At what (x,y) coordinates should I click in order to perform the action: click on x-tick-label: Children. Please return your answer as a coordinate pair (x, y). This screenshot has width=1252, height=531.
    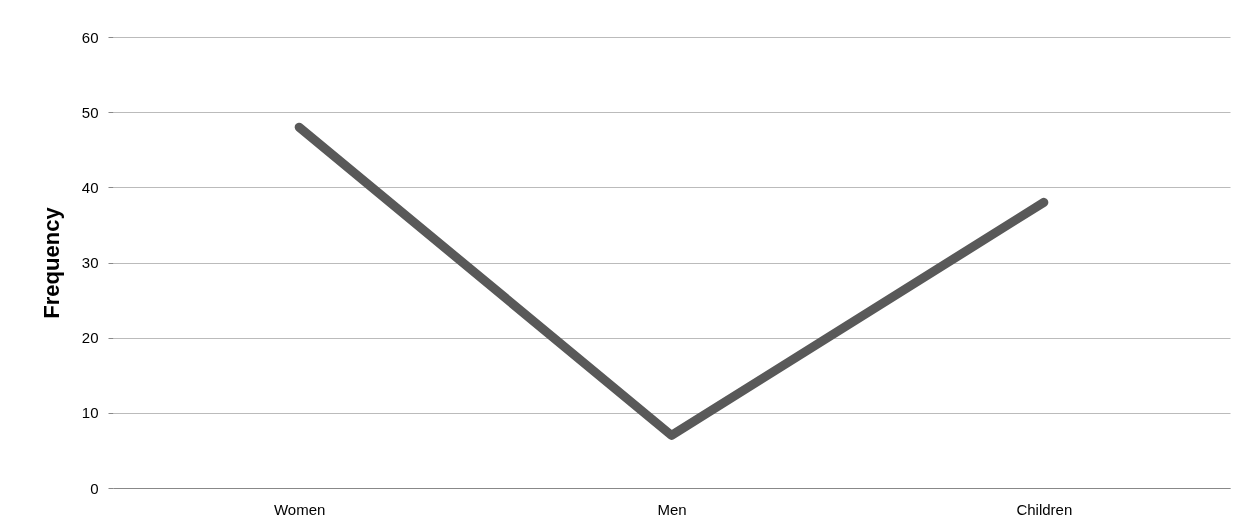
    Looking at the image, I should click on (1044, 509).